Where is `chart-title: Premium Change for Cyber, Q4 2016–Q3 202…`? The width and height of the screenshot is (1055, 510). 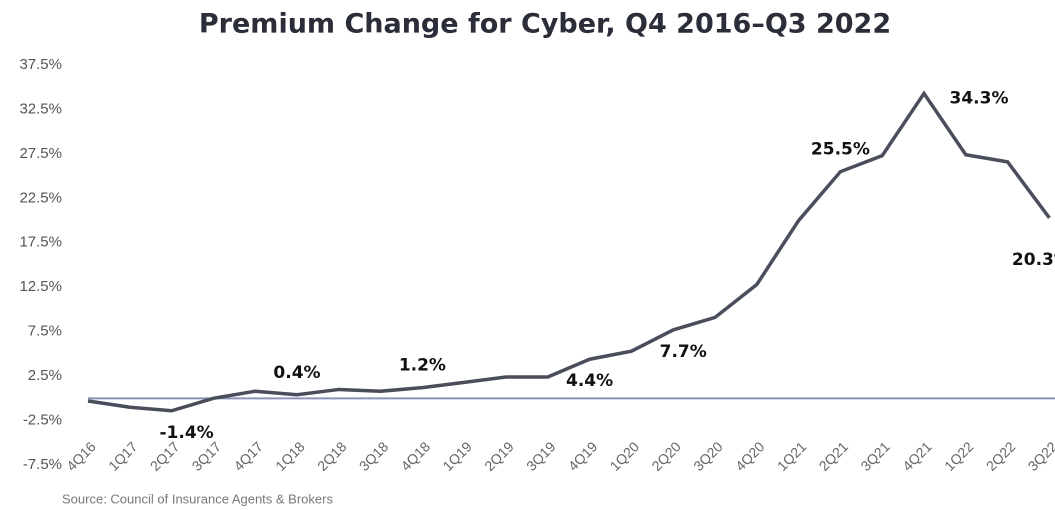
chart-title: Premium Change for Cyber, Q4 2016–Q3 202… is located at coordinates (545, 24).